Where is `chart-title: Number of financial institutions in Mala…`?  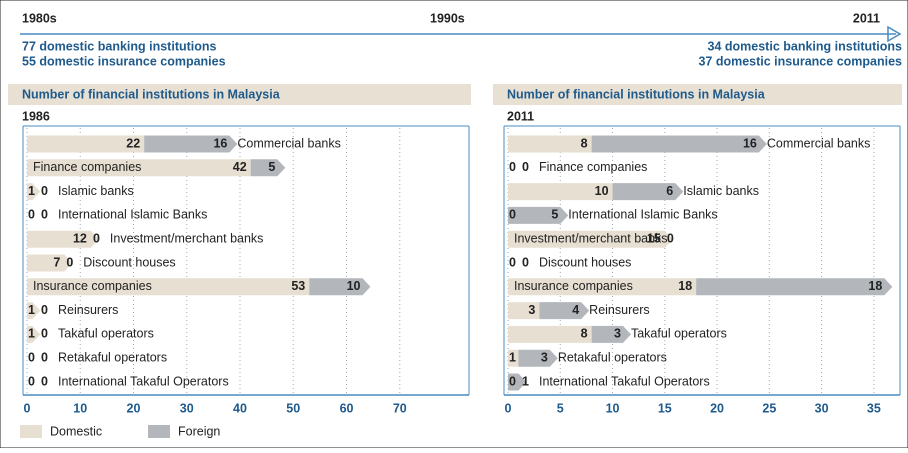 chart-title: Number of financial institutions in Mala… is located at coordinates (151, 94).